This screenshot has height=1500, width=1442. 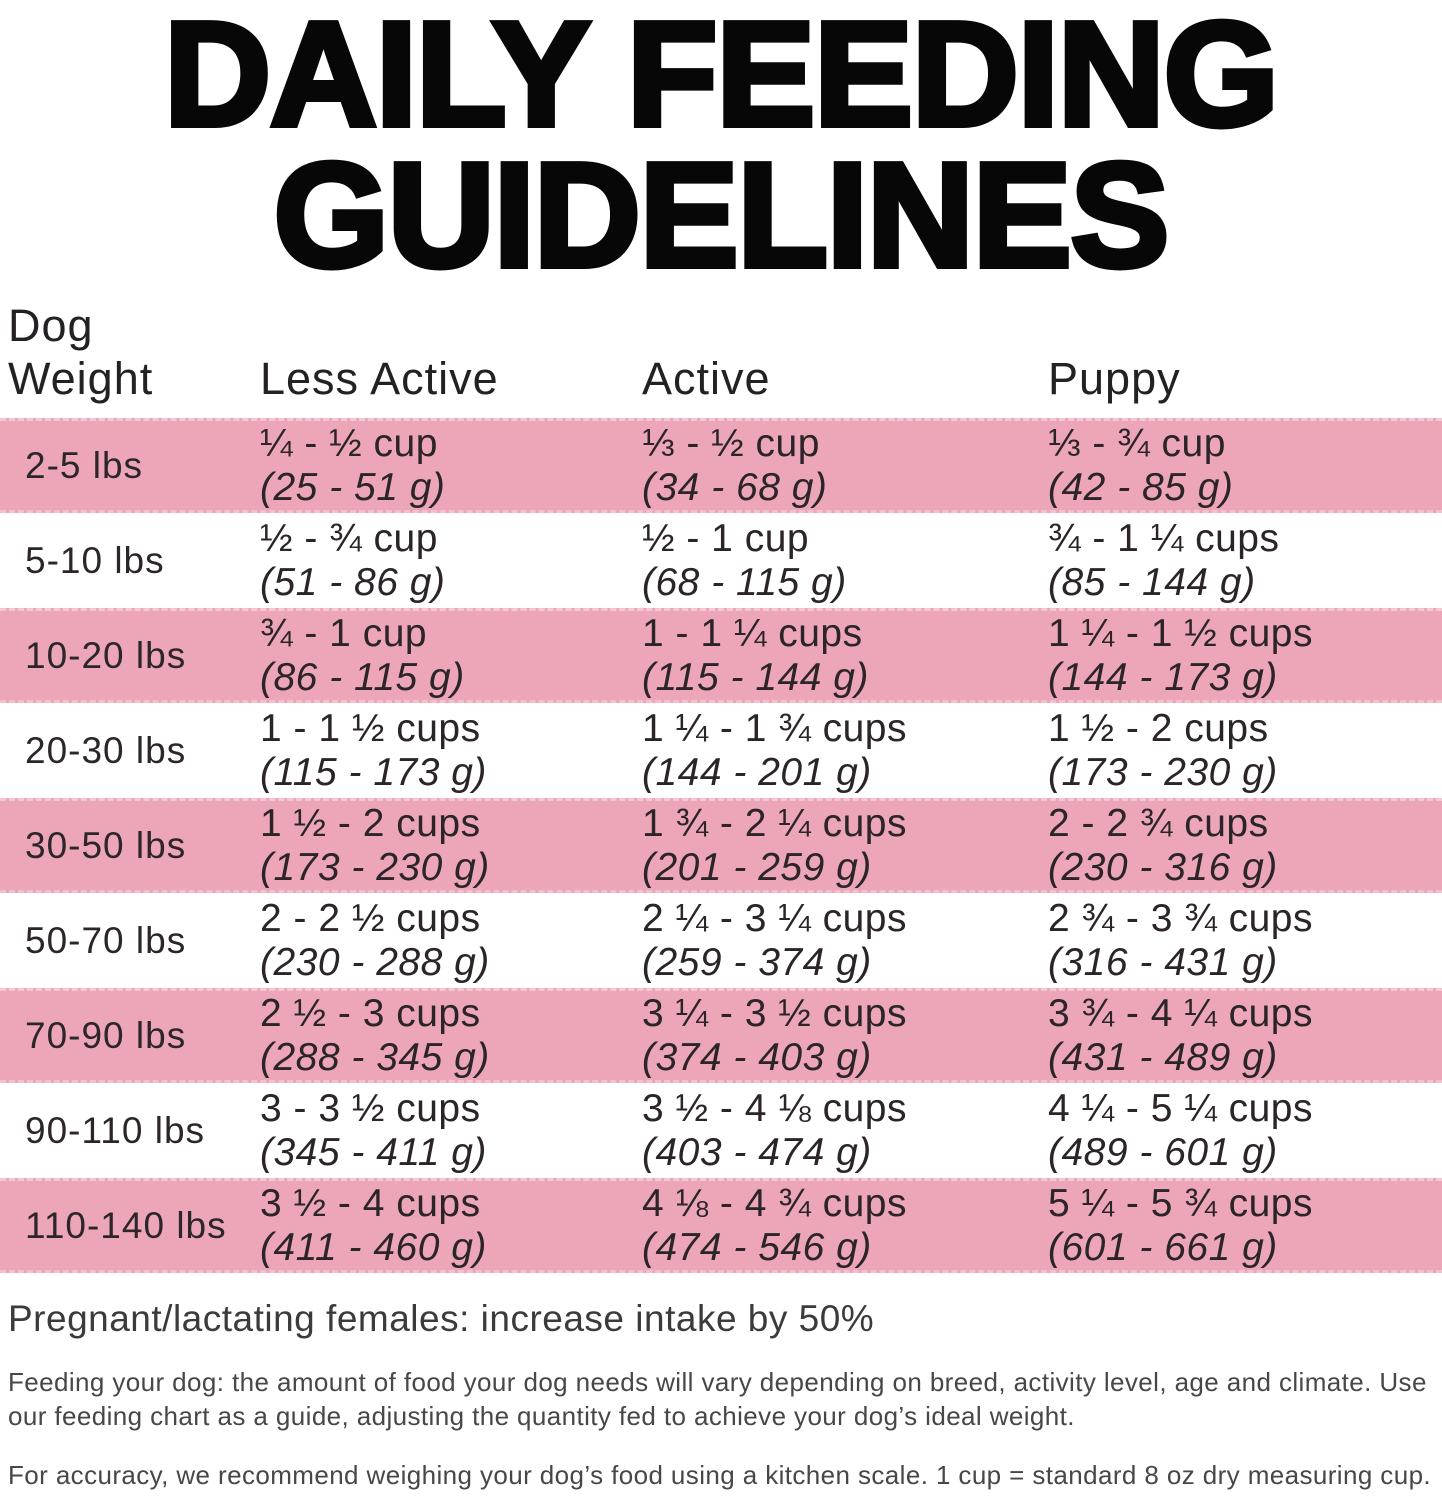 What do you see at coordinates (757, 962) in the screenshot?
I see `grams-range: (259 - 374 g)` at bounding box center [757, 962].